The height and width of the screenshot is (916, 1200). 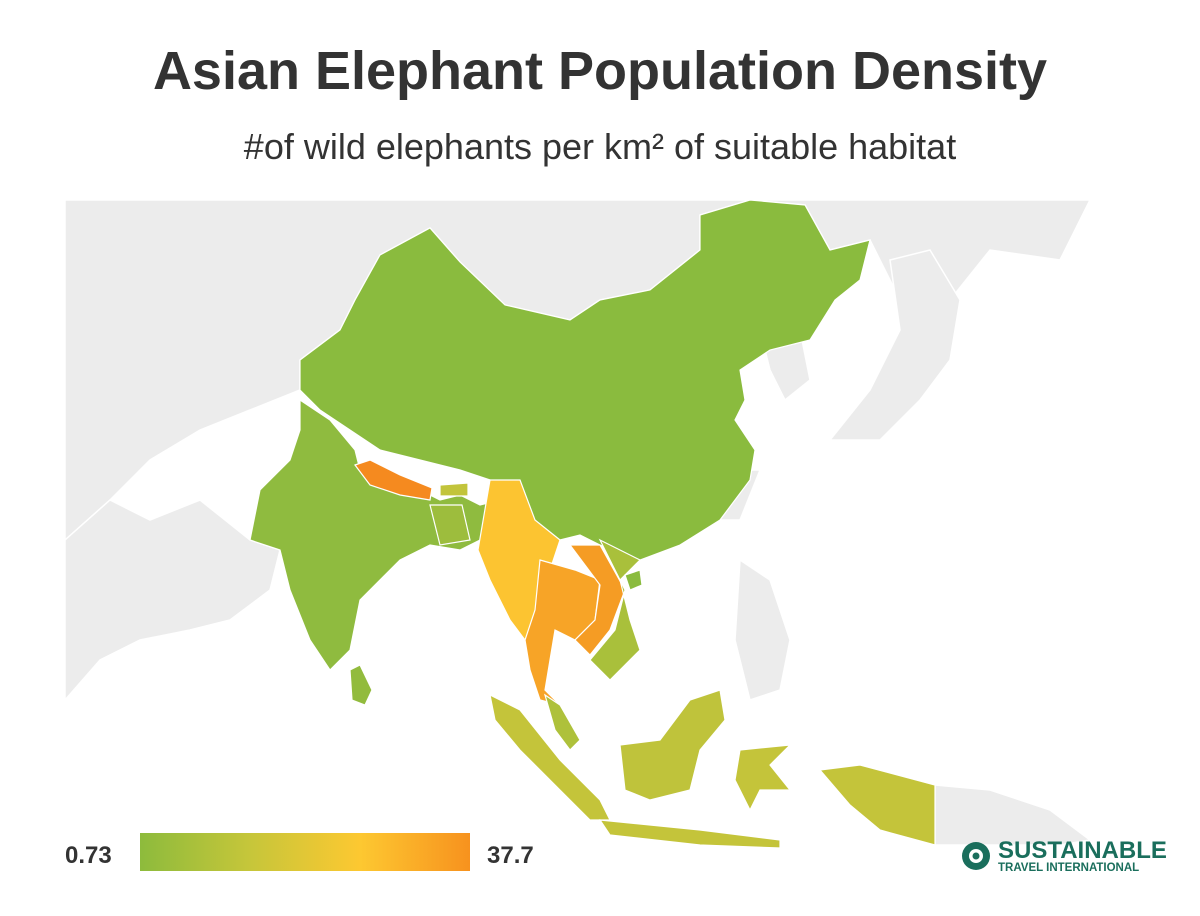 What do you see at coordinates (672, 745) in the screenshot?
I see `borneo` at bounding box center [672, 745].